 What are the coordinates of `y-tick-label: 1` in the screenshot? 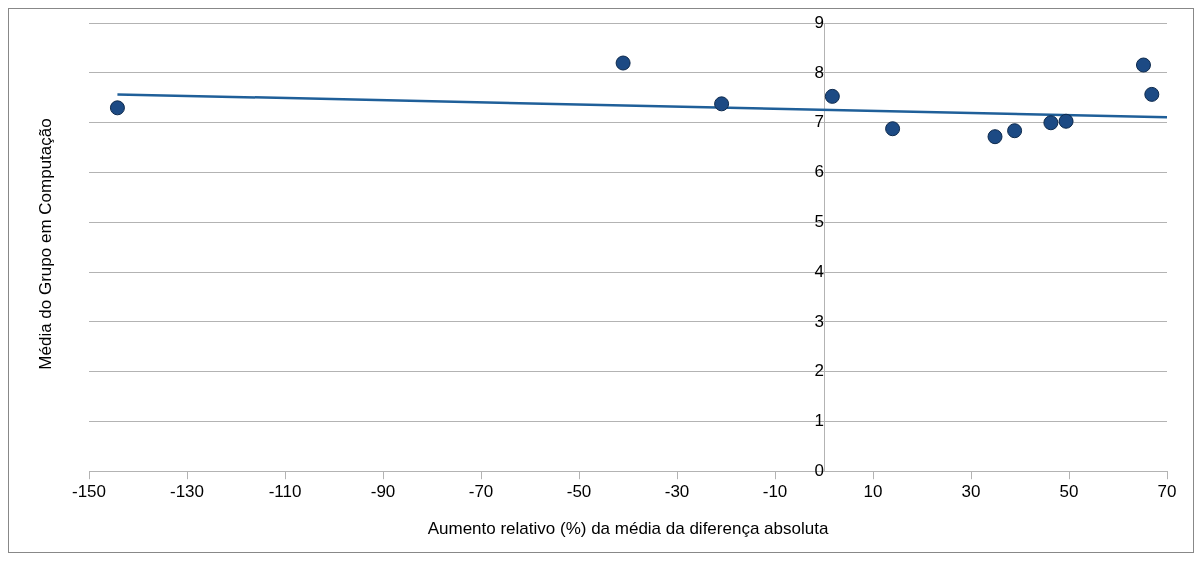 It's located at (819, 421).